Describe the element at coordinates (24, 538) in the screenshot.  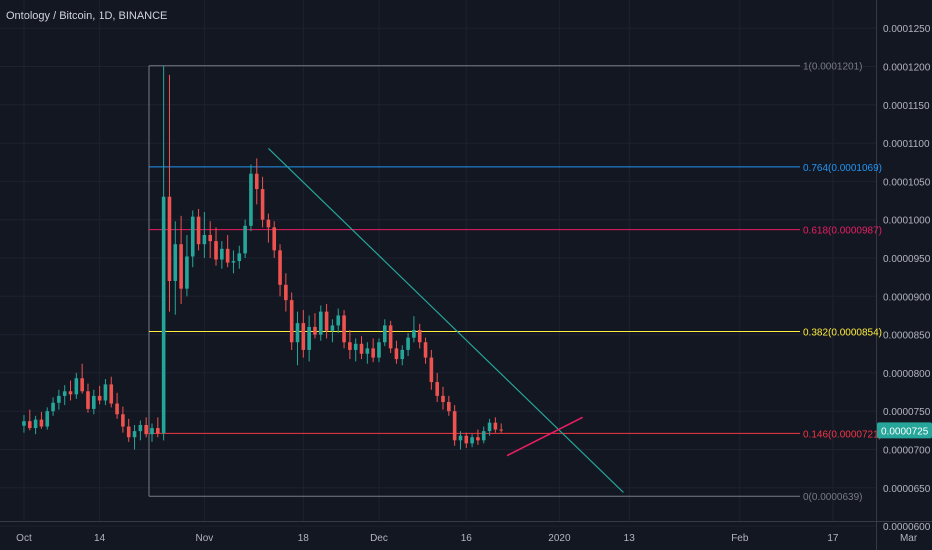
I see `time-tick-label: Oct` at that location.